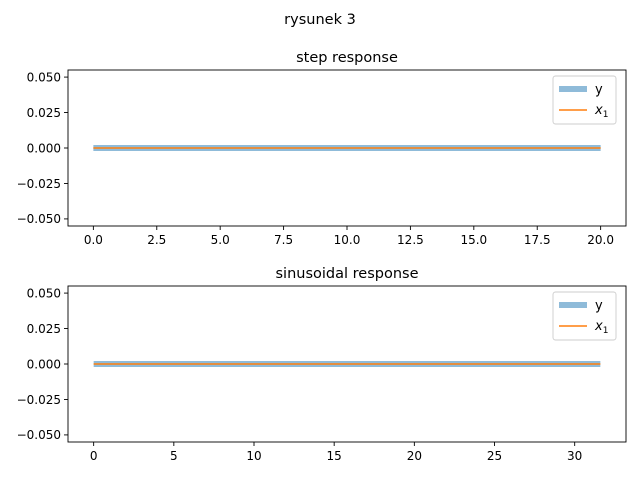  Describe the element at coordinates (410, 240) in the screenshot. I see `x-tick-label: 12.5` at that location.